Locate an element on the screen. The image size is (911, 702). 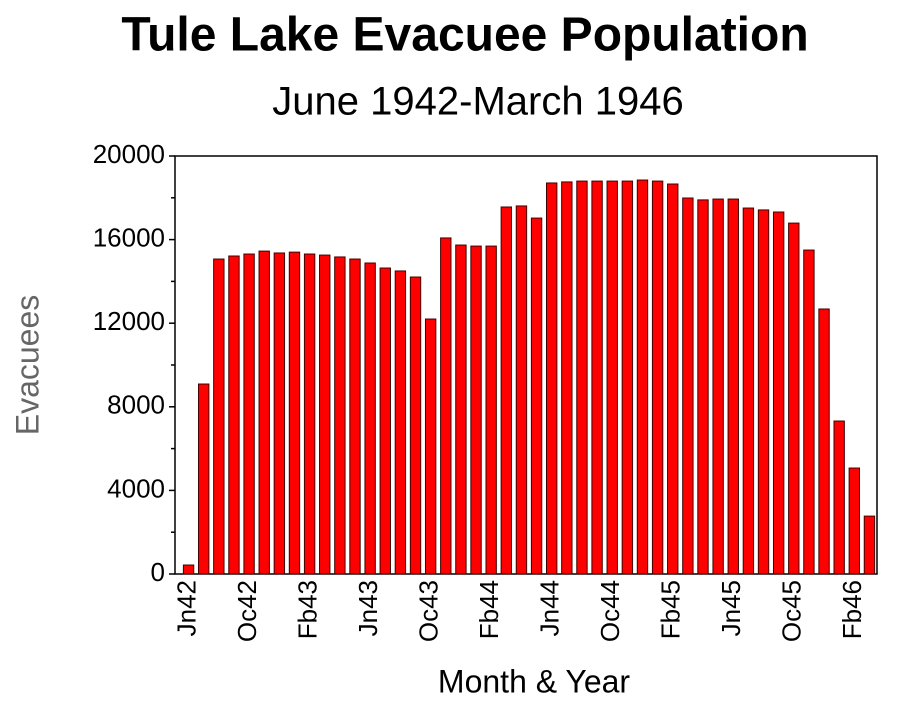
y-axis-title: Evacuees is located at coordinates (27, 365).